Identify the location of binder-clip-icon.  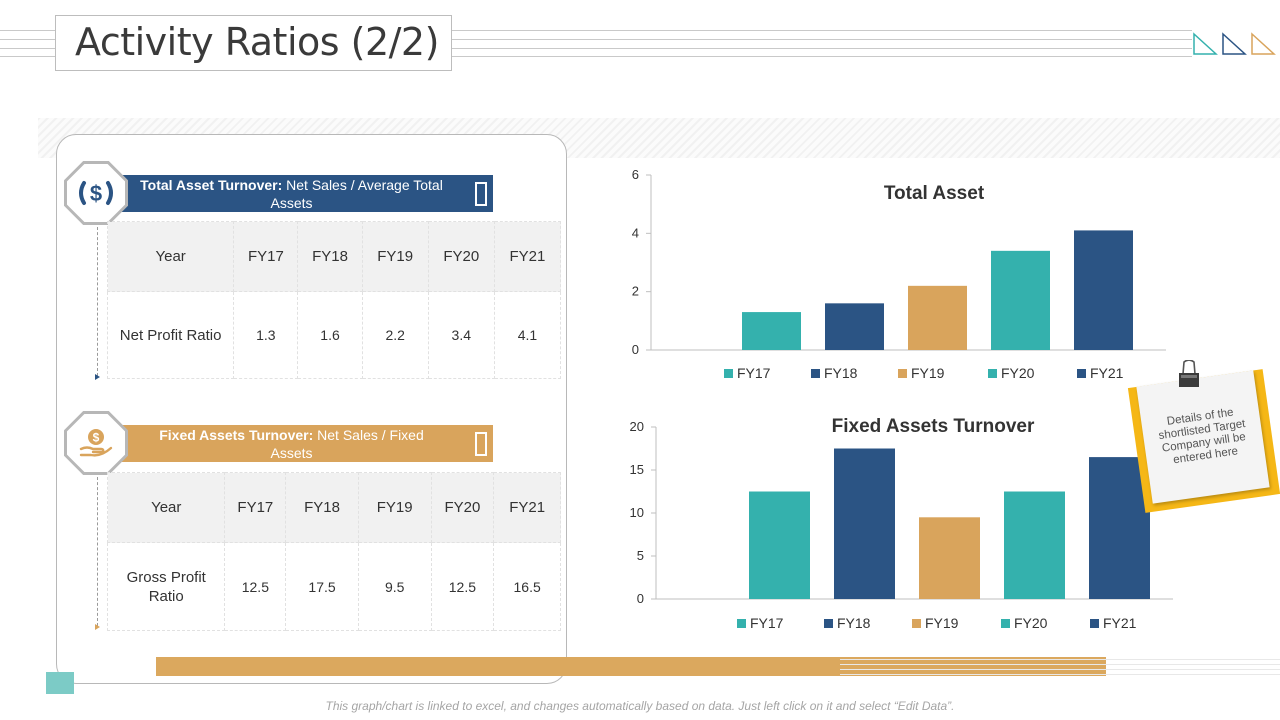
(1189, 373).